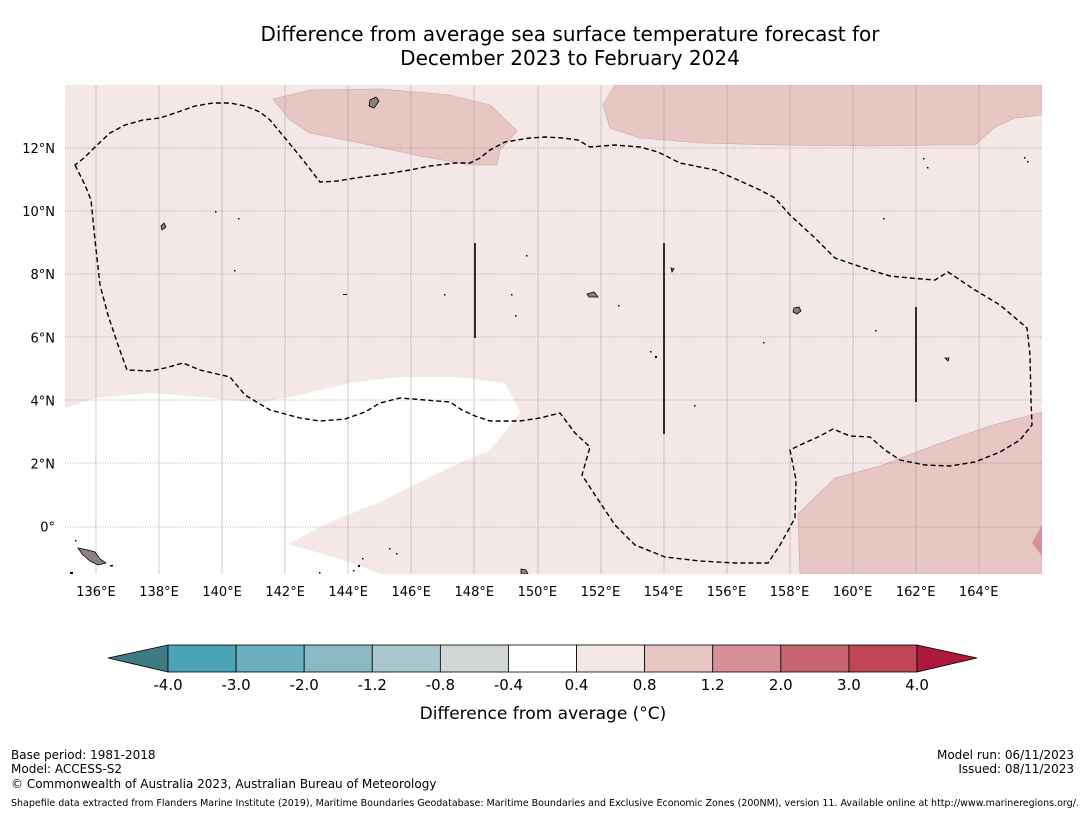 Image resolution: width=1085 pixels, height=816 pixels. Describe the element at coordinates (601, 592) in the screenshot. I see `lon-tick-label: 152°E` at that location.